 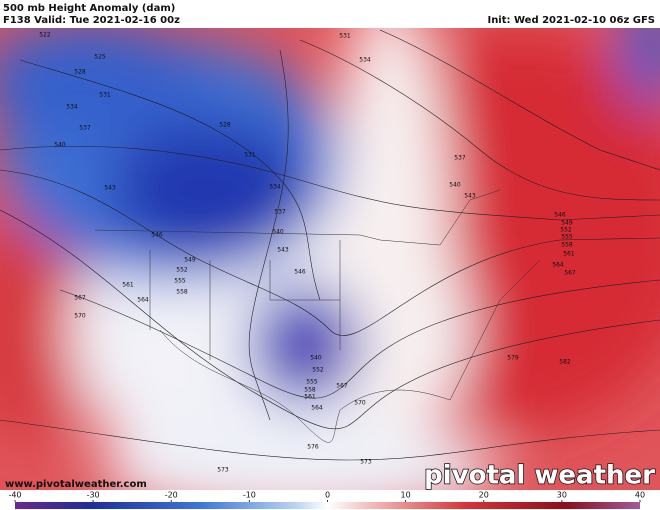 What do you see at coordinates (89, 8) in the screenshot?
I see `map-title: 500 mb Height Anomaly (dam)` at bounding box center [89, 8].